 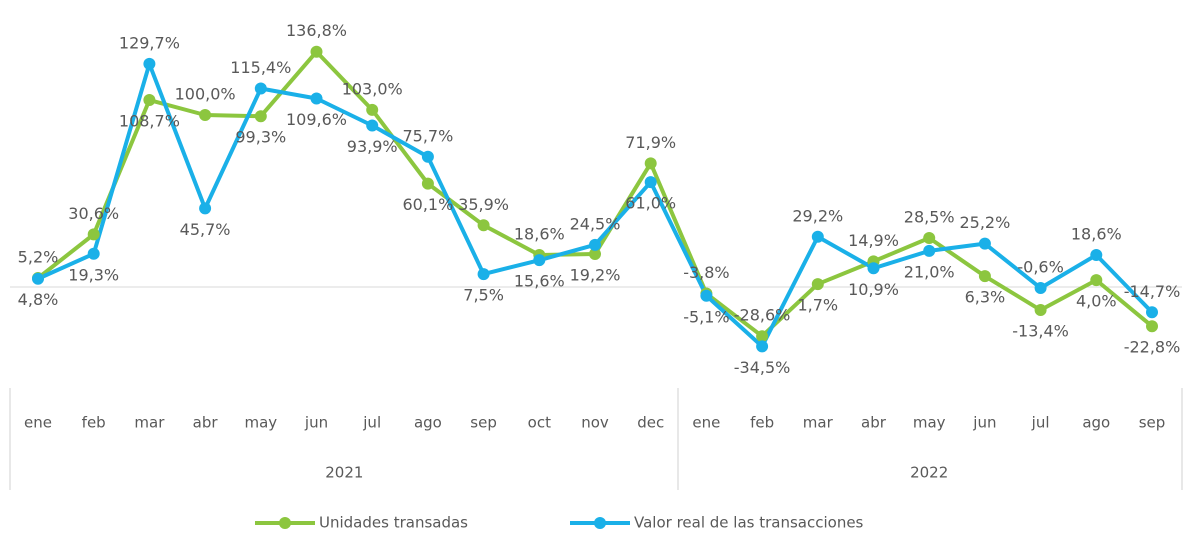 What do you see at coordinates (93, 274) in the screenshot?
I see `data-label: 19,3%` at bounding box center [93, 274].